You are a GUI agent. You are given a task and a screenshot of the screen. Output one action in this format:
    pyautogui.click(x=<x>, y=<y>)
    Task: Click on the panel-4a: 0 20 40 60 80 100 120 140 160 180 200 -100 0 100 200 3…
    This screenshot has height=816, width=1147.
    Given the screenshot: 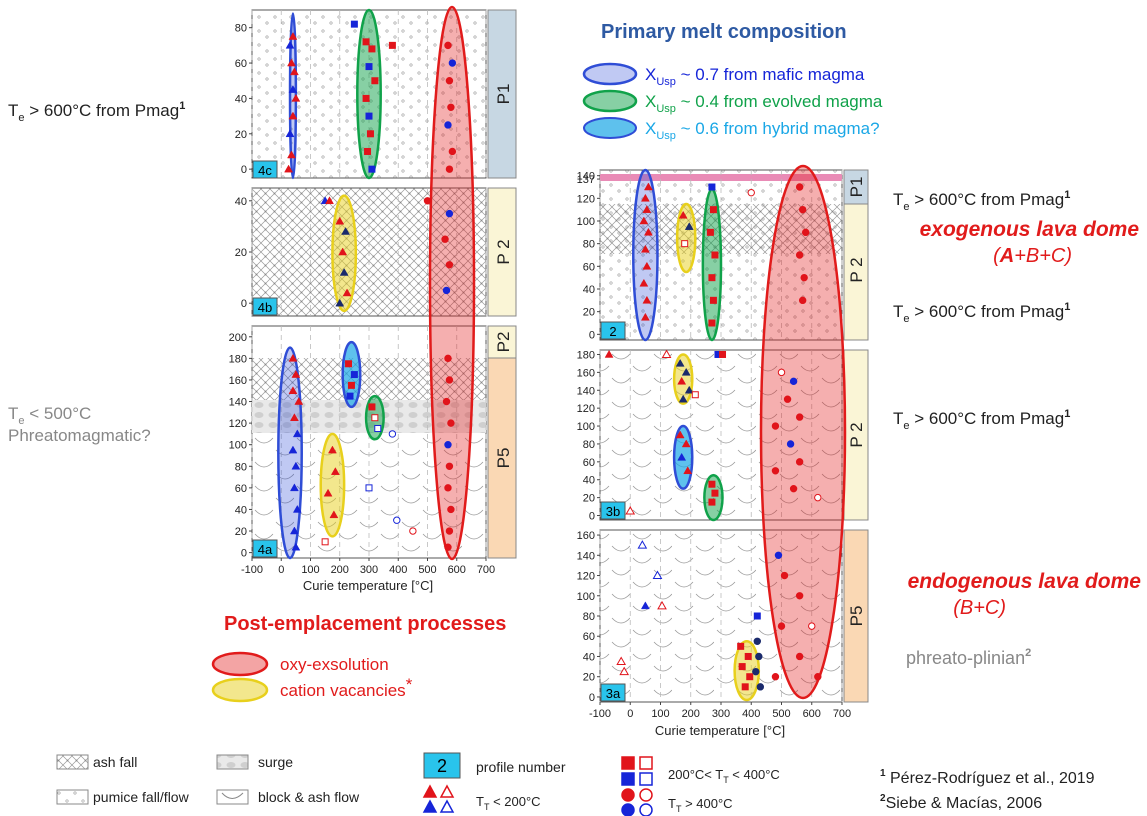 What is the action you would take?
    pyautogui.click(x=373, y=459)
    